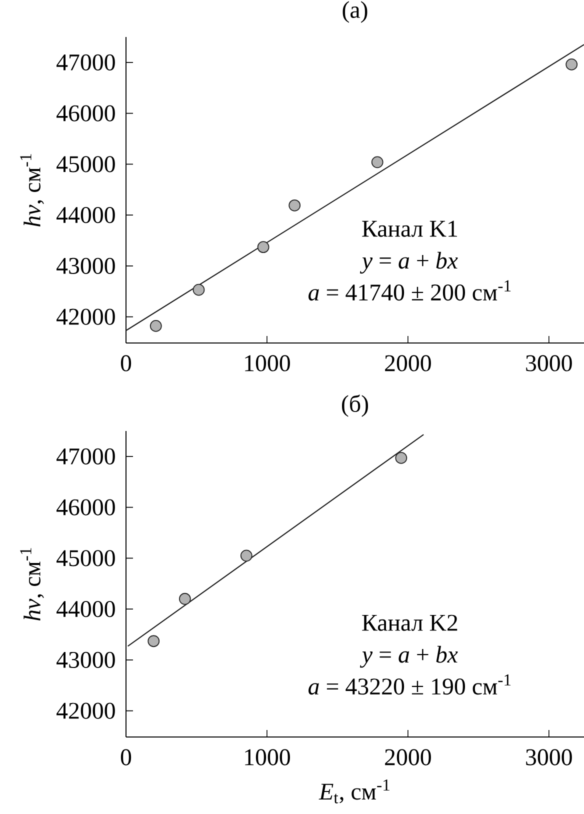 The image size is (584, 814). Describe the element at coordinates (355, 12) in the screenshot. I see `chart-title: (a)` at that location.